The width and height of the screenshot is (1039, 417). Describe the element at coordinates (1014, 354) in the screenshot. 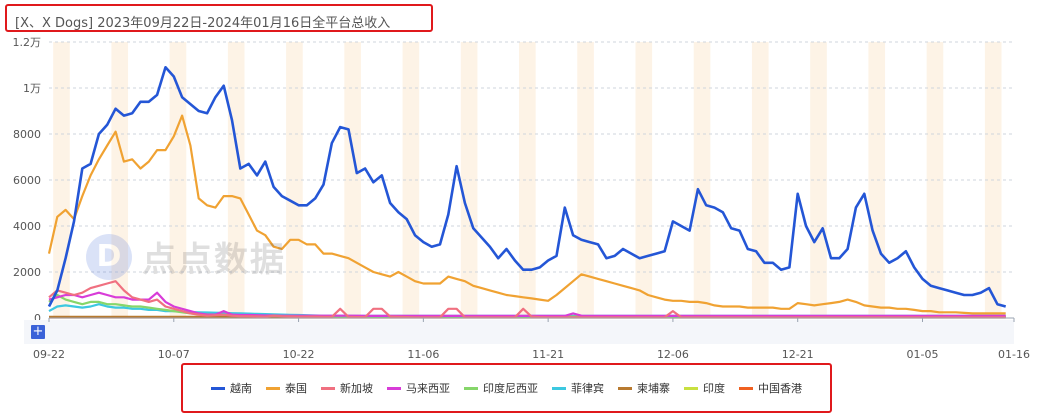

I see `x-tick-label: 01-16` at that location.